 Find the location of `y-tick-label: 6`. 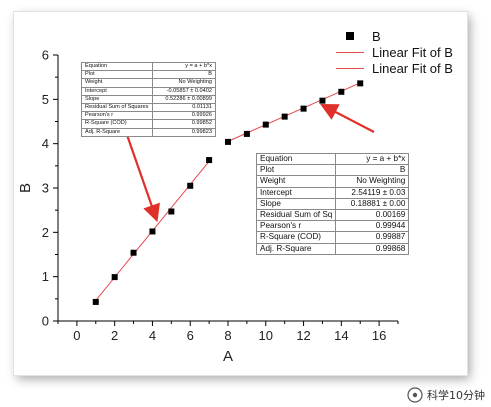

y-tick-label: 6 is located at coordinates (45, 55).